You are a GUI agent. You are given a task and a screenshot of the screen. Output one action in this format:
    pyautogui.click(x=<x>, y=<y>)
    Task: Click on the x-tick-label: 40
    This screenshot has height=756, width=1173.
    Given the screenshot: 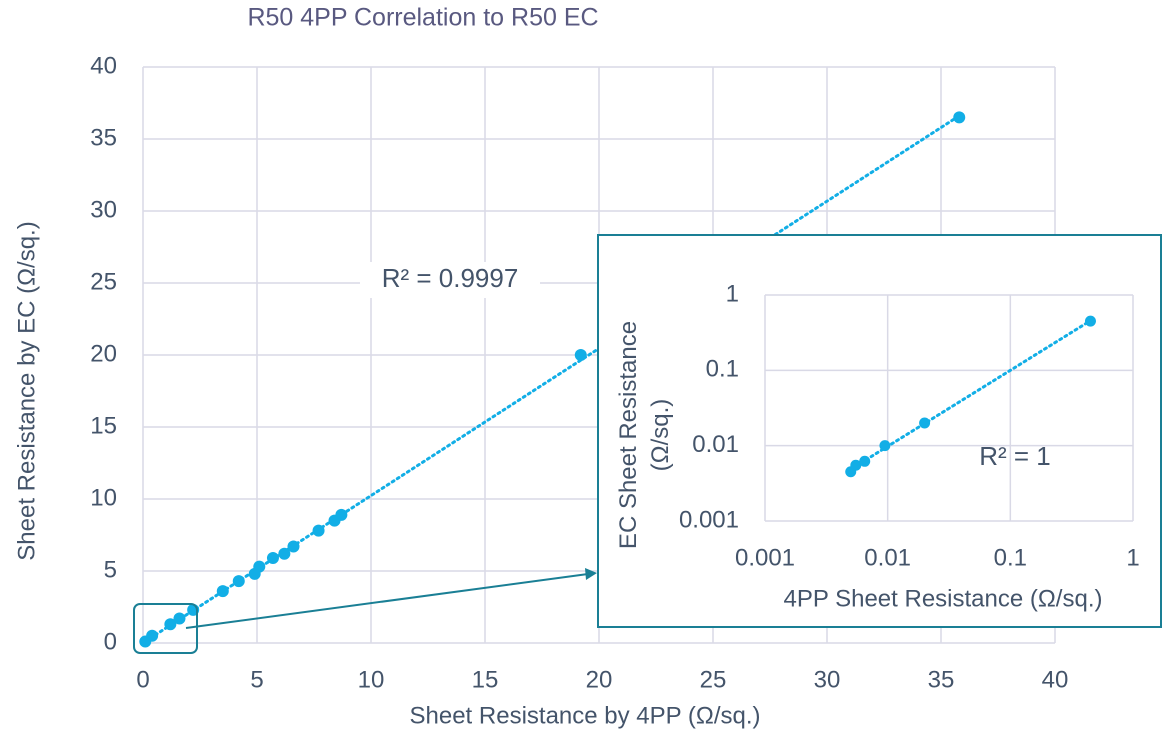 What is the action you would take?
    pyautogui.click(x=1055, y=679)
    